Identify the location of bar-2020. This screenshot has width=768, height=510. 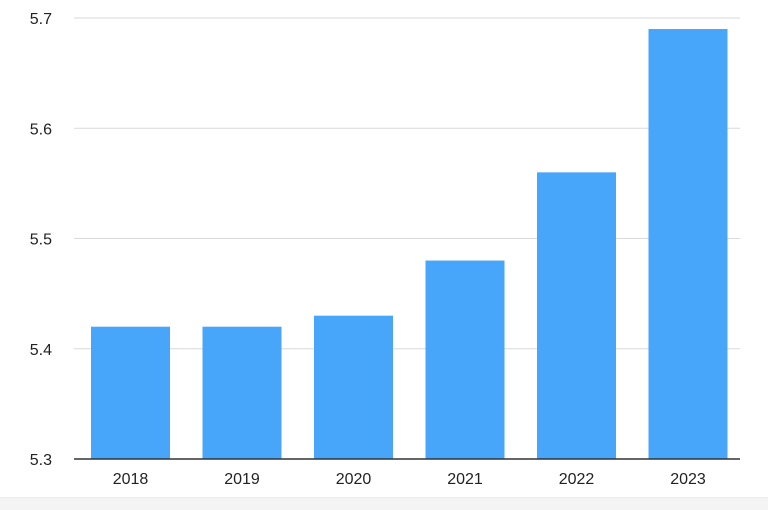
(353, 387).